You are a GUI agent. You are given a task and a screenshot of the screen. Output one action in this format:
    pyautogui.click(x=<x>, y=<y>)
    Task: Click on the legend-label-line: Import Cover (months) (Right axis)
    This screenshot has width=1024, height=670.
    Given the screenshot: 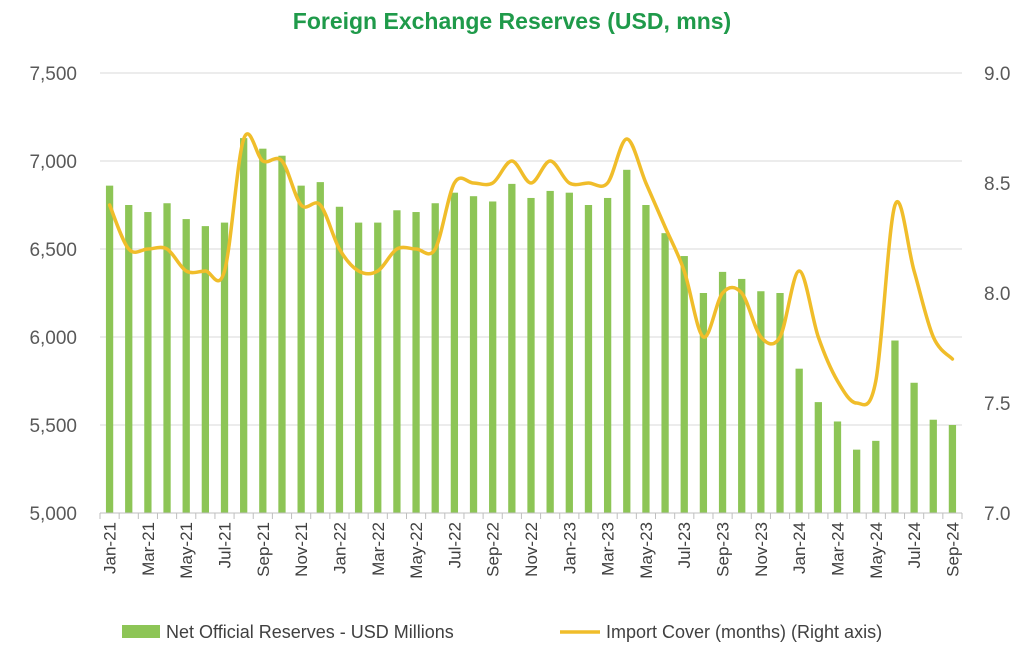 What is the action you would take?
    pyautogui.click(x=744, y=632)
    